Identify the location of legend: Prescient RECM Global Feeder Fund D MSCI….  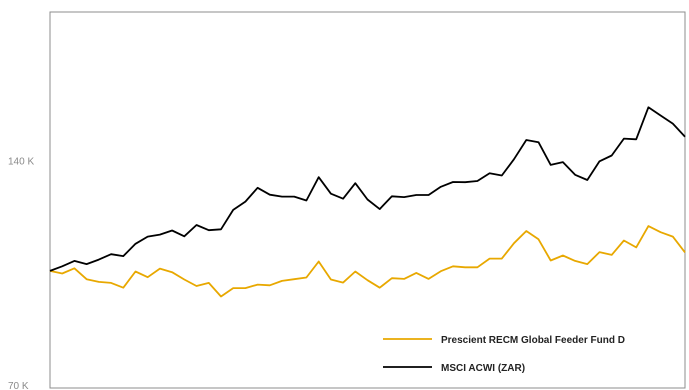
(504, 354).